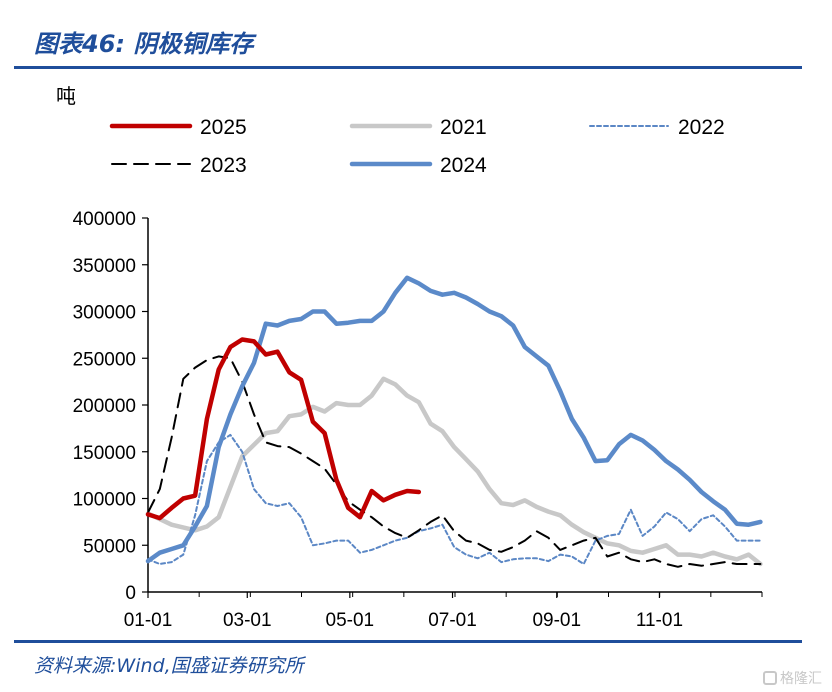 The height and width of the screenshot is (692, 832). Describe the element at coordinates (350, 620) in the screenshot. I see `x-tick-label: 05-01` at that location.